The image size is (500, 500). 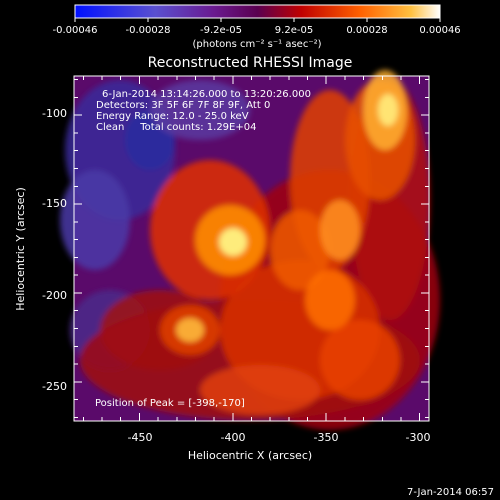 What do you see at coordinates (366, 30) in the screenshot?
I see `colorbar-tick-label: 0.00028` at bounding box center [366, 30].